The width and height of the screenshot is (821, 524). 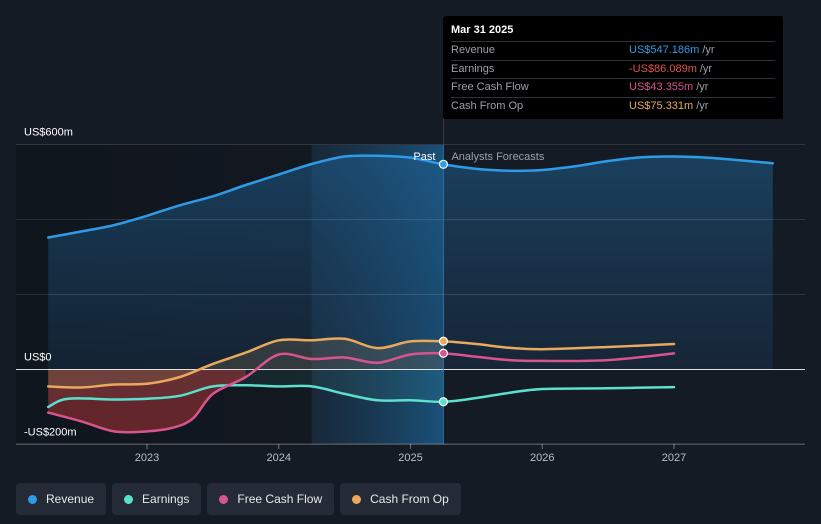 I want to click on revenue-line, so click(x=410, y=196).